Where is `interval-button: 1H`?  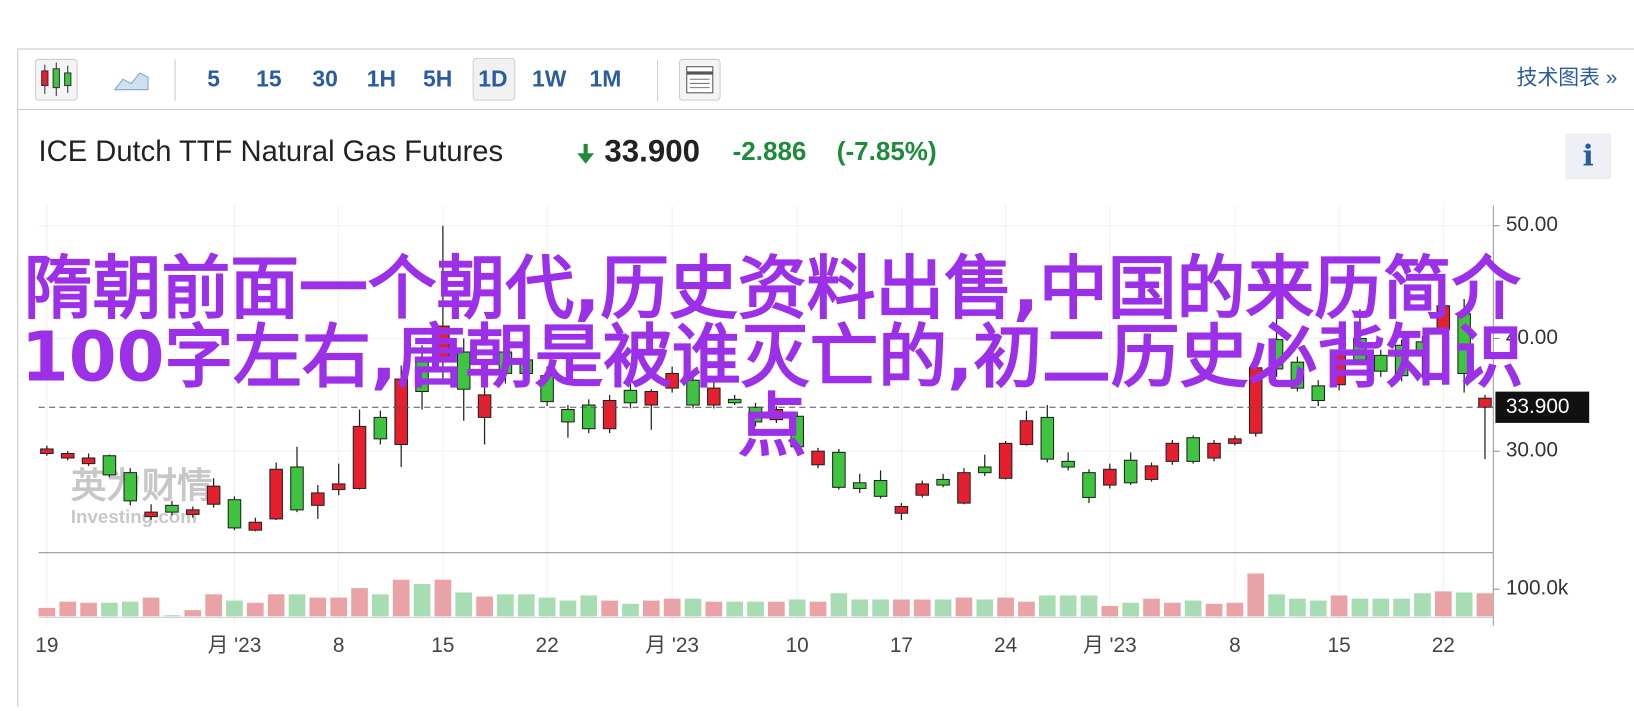
interval-button: 1H is located at coordinates (381, 78).